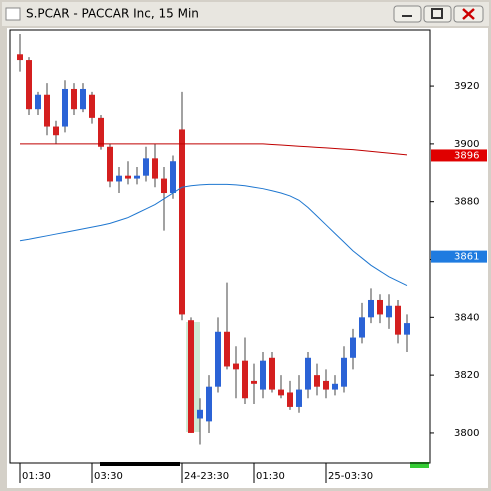 The image size is (491, 491). What do you see at coordinates (466, 155) in the screenshot?
I see `price-label: 3896` at bounding box center [466, 155].